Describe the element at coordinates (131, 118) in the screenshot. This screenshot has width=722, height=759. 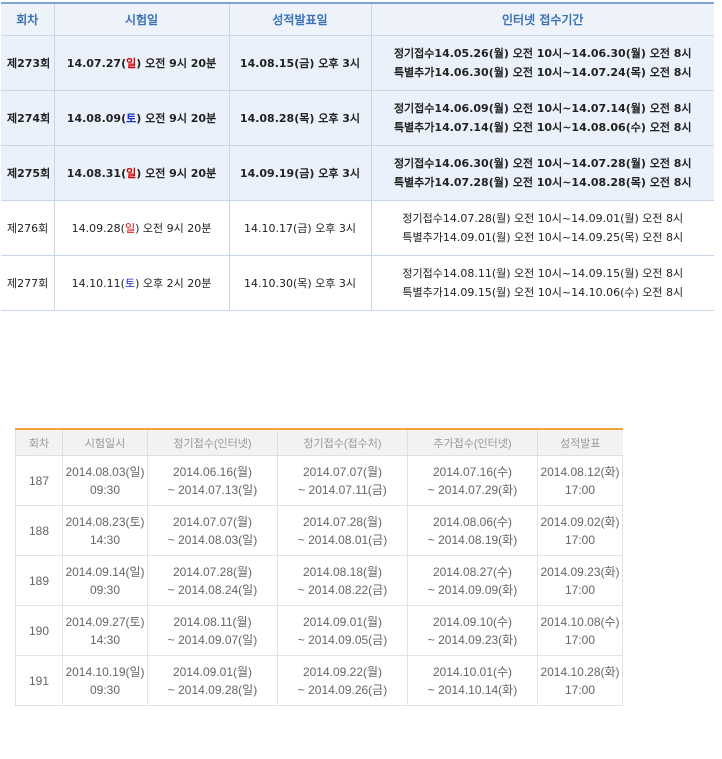
I see `exam-weekday: 토` at that location.